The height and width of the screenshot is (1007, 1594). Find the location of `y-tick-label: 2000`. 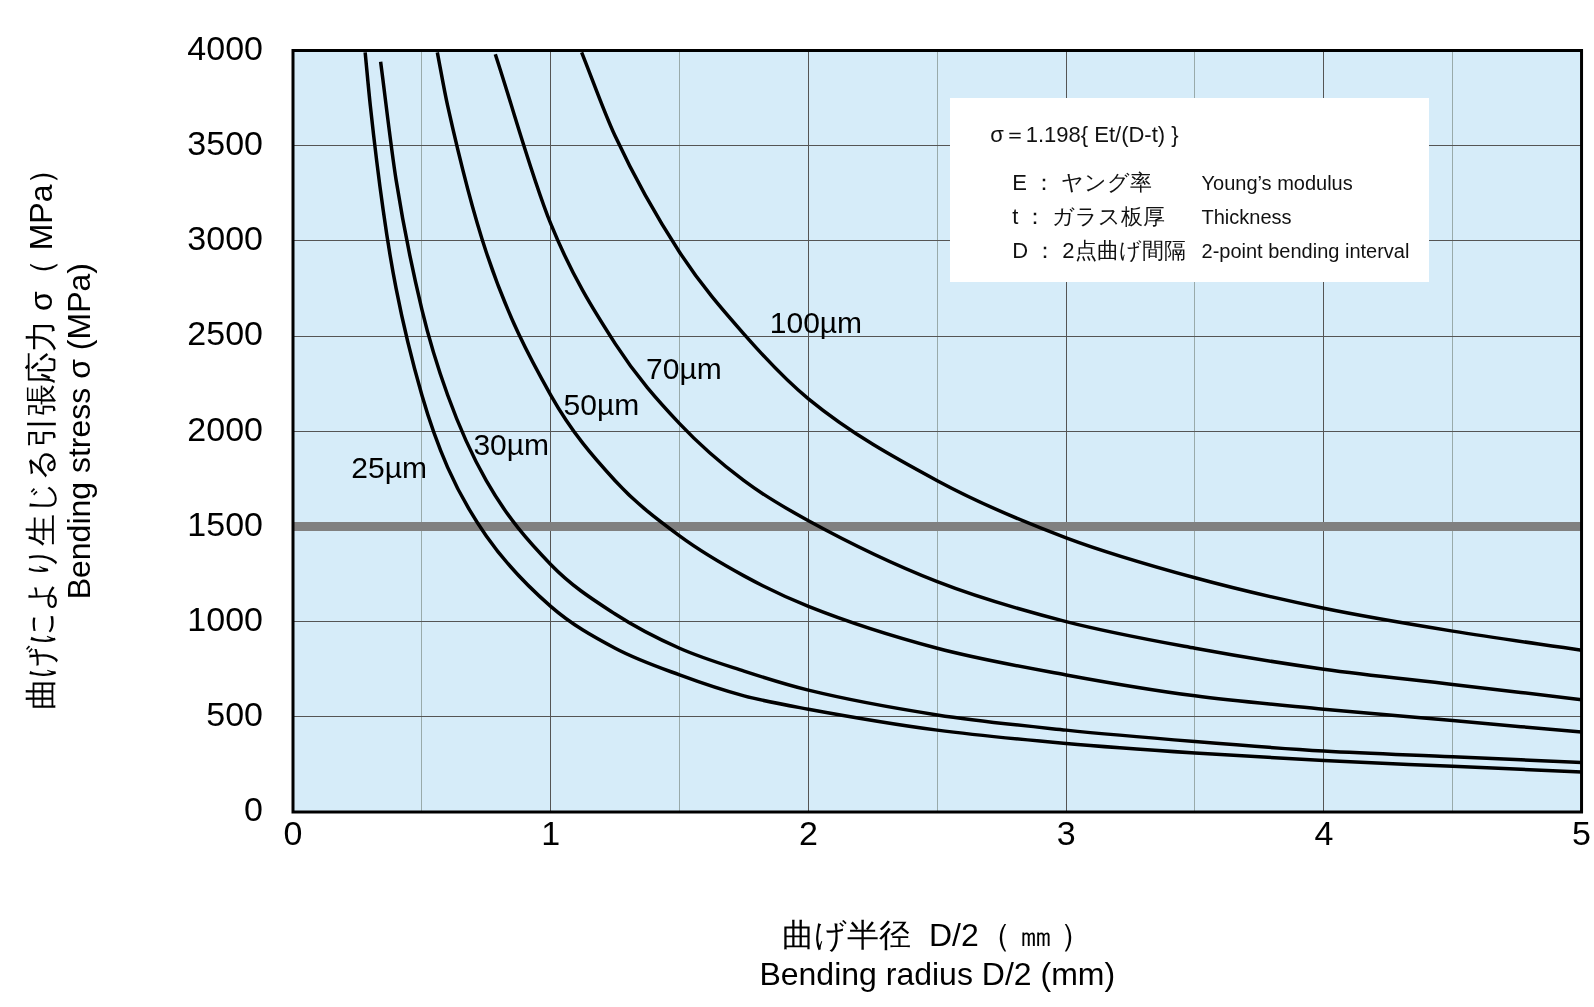

y-tick-label: 2000 is located at coordinates (225, 428).